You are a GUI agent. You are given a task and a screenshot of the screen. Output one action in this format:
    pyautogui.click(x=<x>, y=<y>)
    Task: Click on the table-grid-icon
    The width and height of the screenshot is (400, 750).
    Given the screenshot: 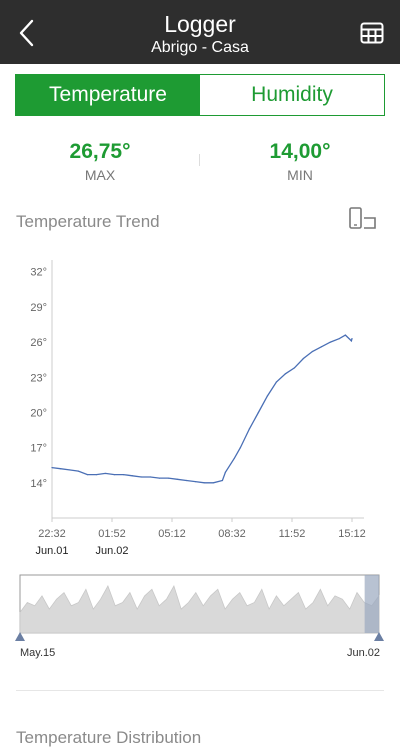 What is the action you would take?
    pyautogui.click(x=372, y=33)
    